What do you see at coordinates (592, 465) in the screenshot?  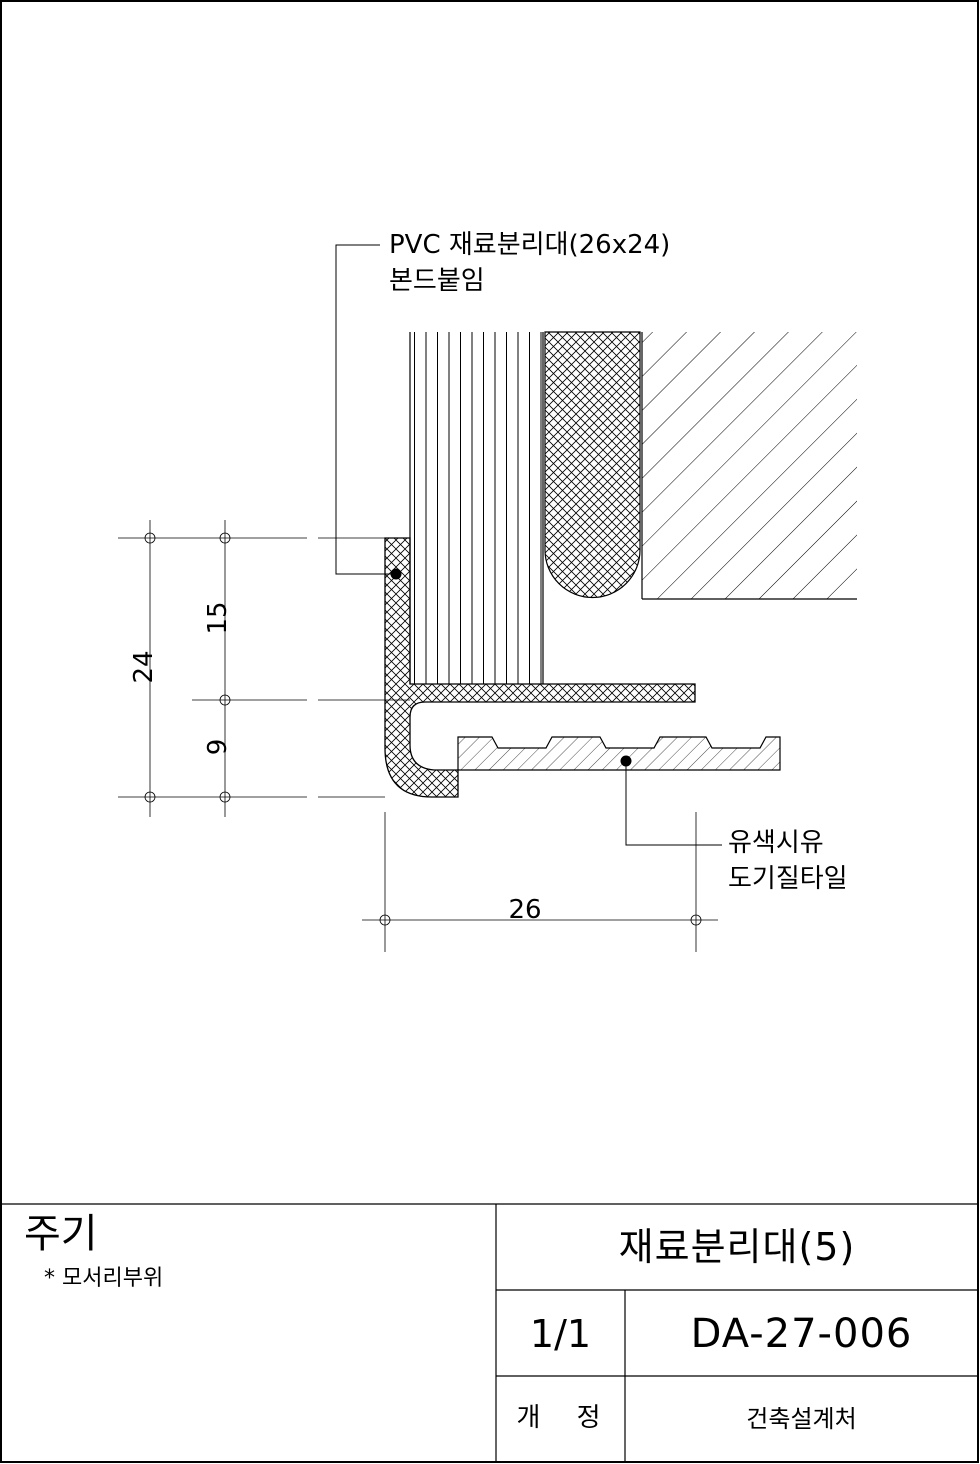 I see `rounded-insulation` at bounding box center [592, 465].